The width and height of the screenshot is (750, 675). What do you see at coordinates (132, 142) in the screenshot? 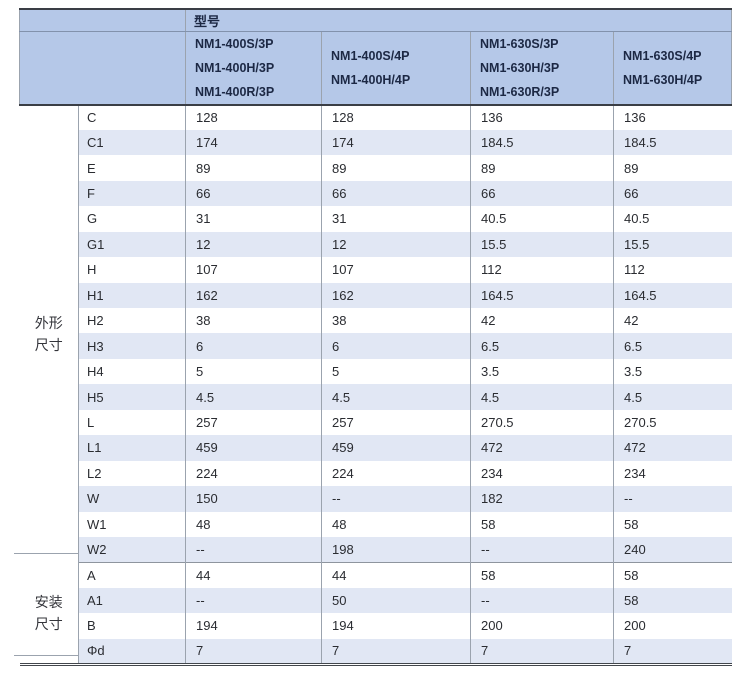
I see `dimension-label: C1` at bounding box center [132, 142].